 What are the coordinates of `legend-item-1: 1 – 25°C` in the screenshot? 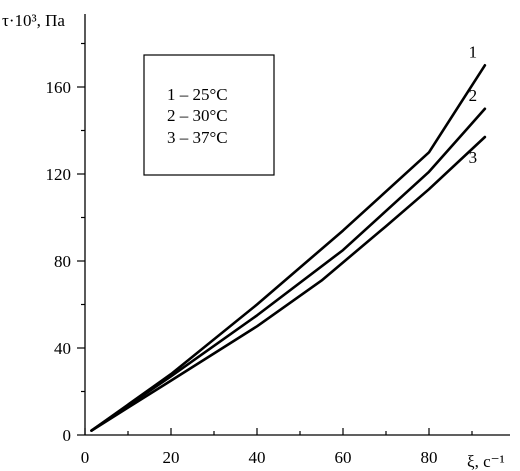 It's located at (197, 94).